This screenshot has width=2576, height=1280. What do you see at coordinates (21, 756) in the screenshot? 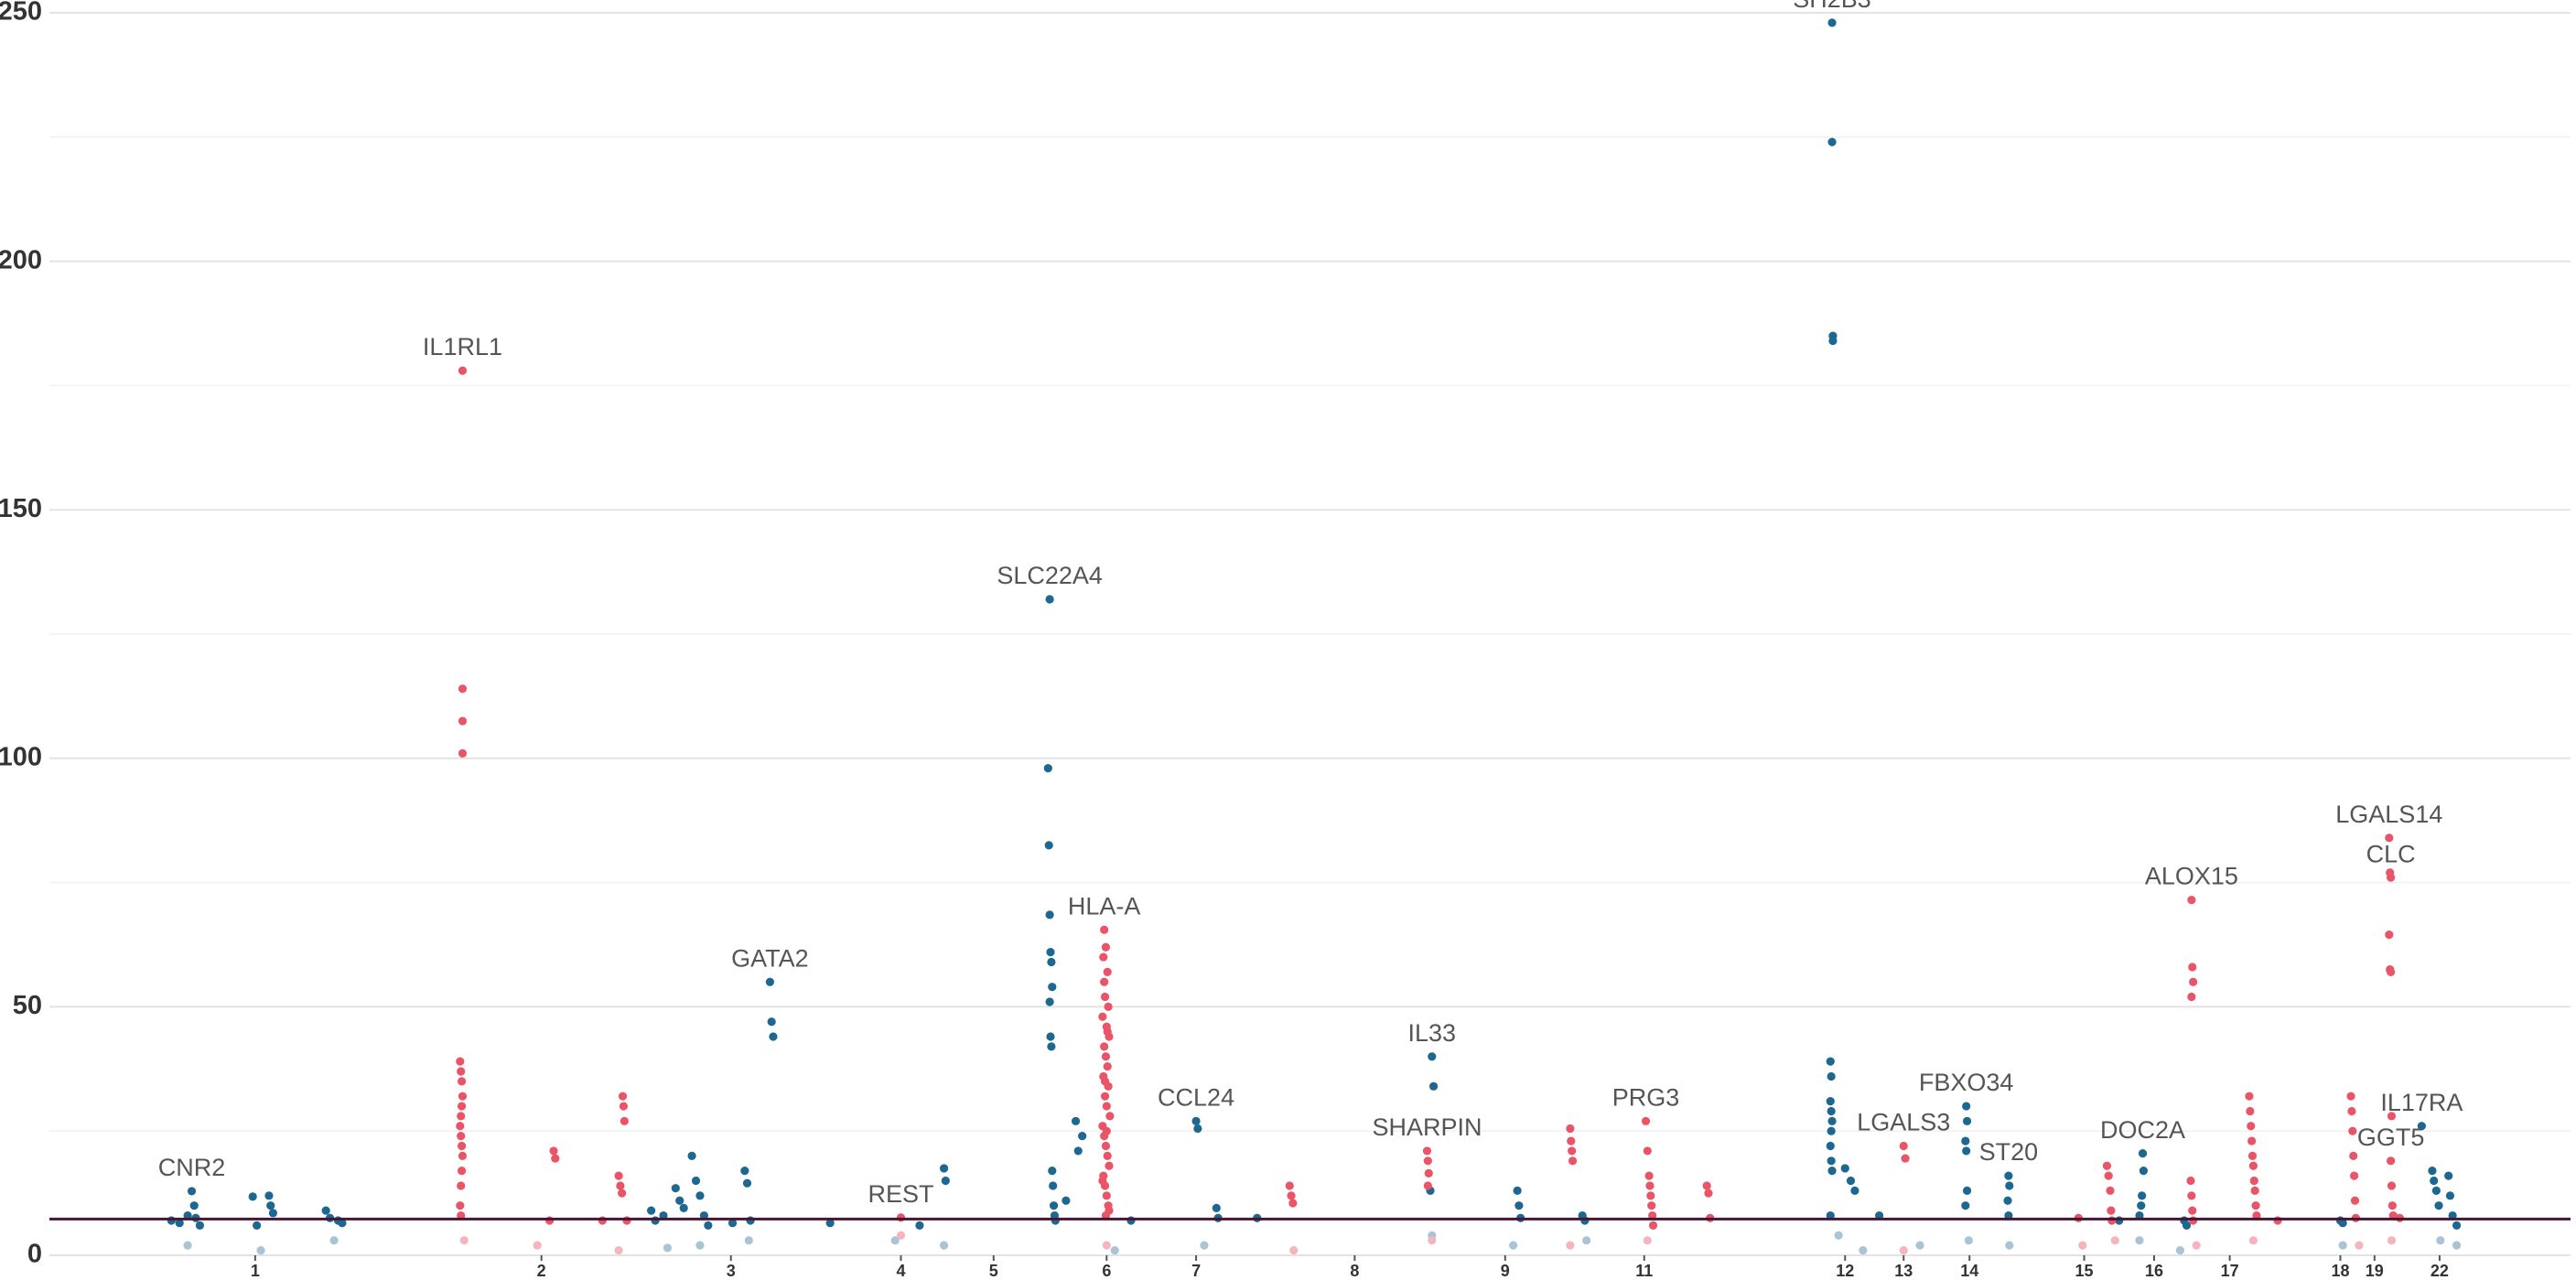
I see `y-tick-label: 100` at bounding box center [21, 756].